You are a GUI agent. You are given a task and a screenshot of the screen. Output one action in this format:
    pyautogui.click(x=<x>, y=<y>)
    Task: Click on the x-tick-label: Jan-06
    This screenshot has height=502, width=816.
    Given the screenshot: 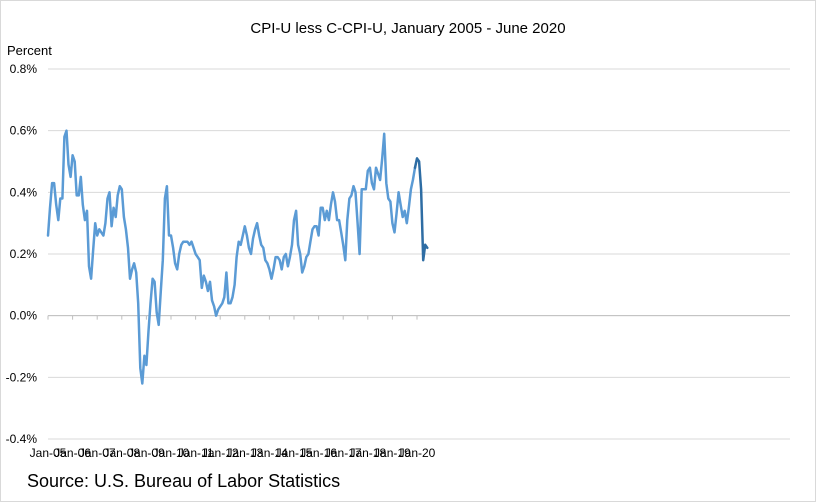 What is the action you would take?
    pyautogui.click(x=72, y=453)
    